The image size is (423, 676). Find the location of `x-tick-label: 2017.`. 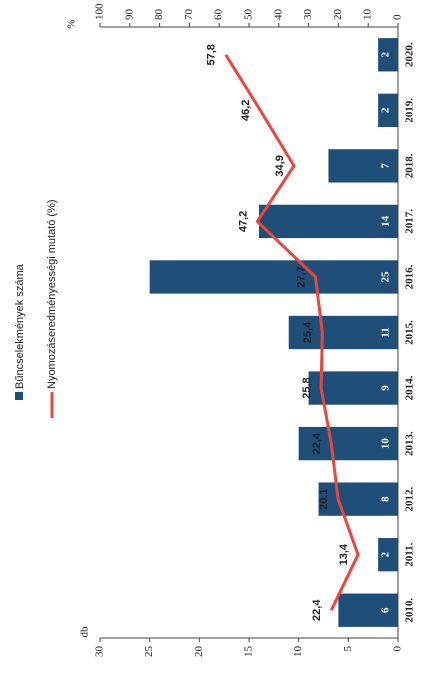

x-tick-label: 2017. is located at coordinates (410, 221).